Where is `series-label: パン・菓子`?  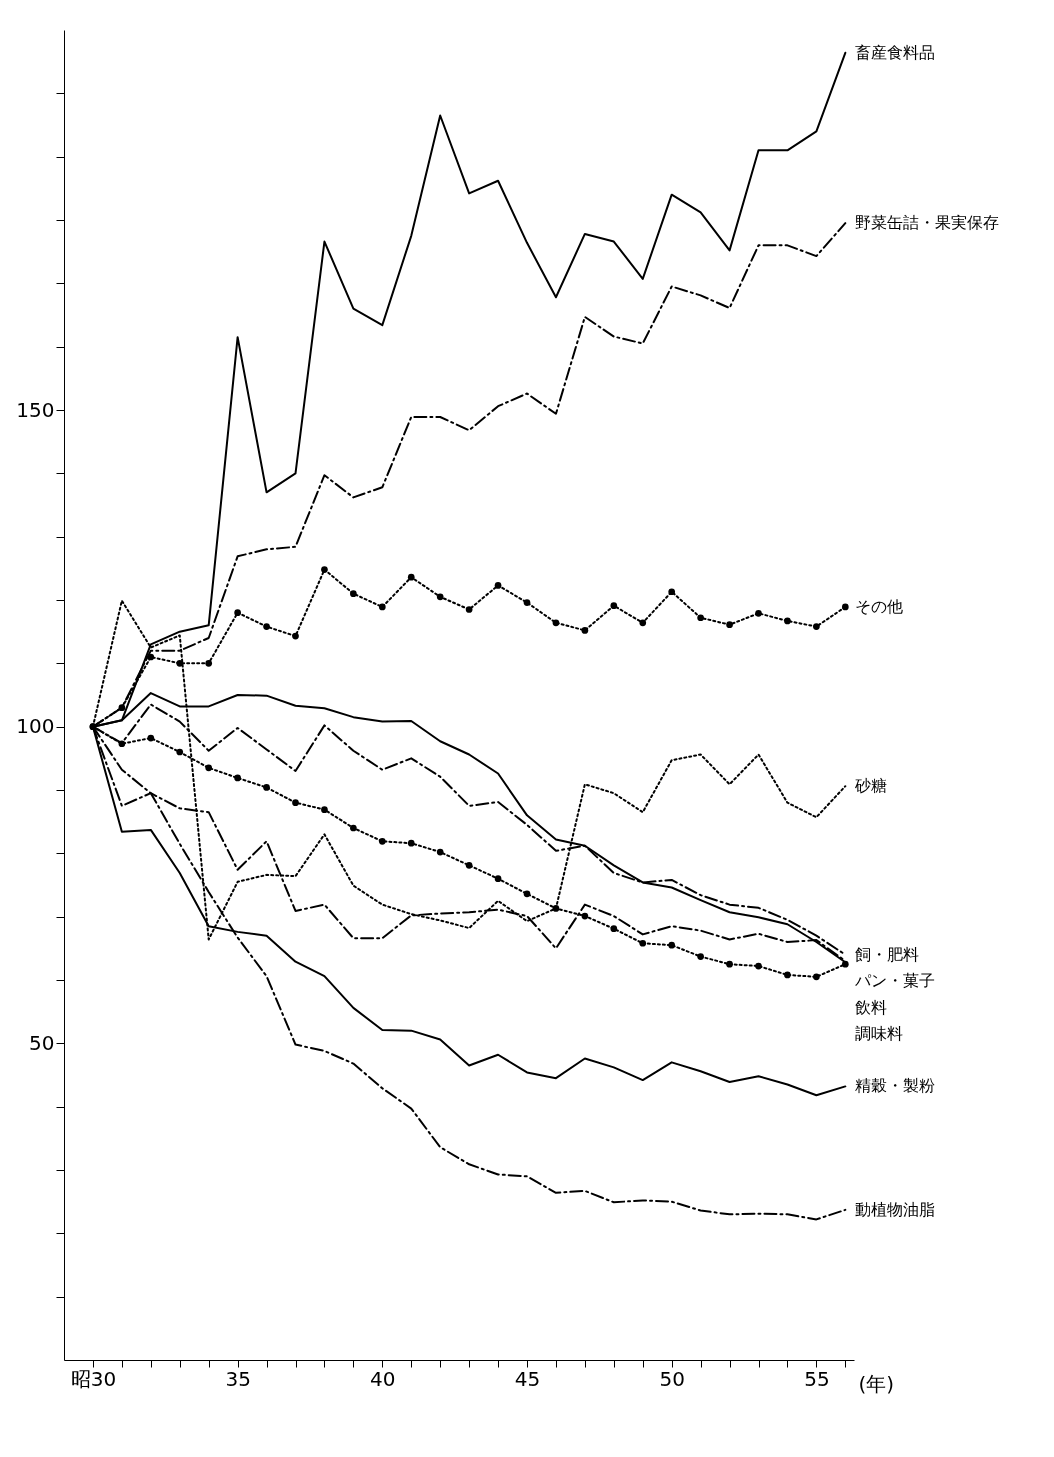
series-label: パン・菓子 is located at coordinates (895, 981).